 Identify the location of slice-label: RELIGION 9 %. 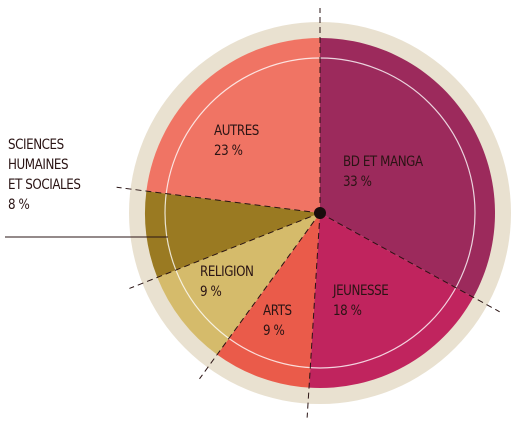
(227, 282).